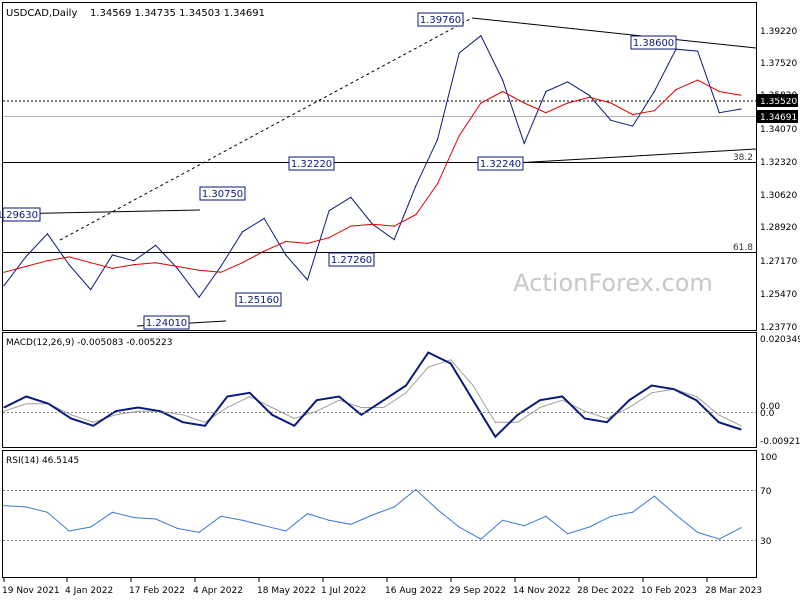 The image size is (800, 600). Describe the element at coordinates (19, 215) in the screenshot. I see `annotation-label: 1.29630` at that location.